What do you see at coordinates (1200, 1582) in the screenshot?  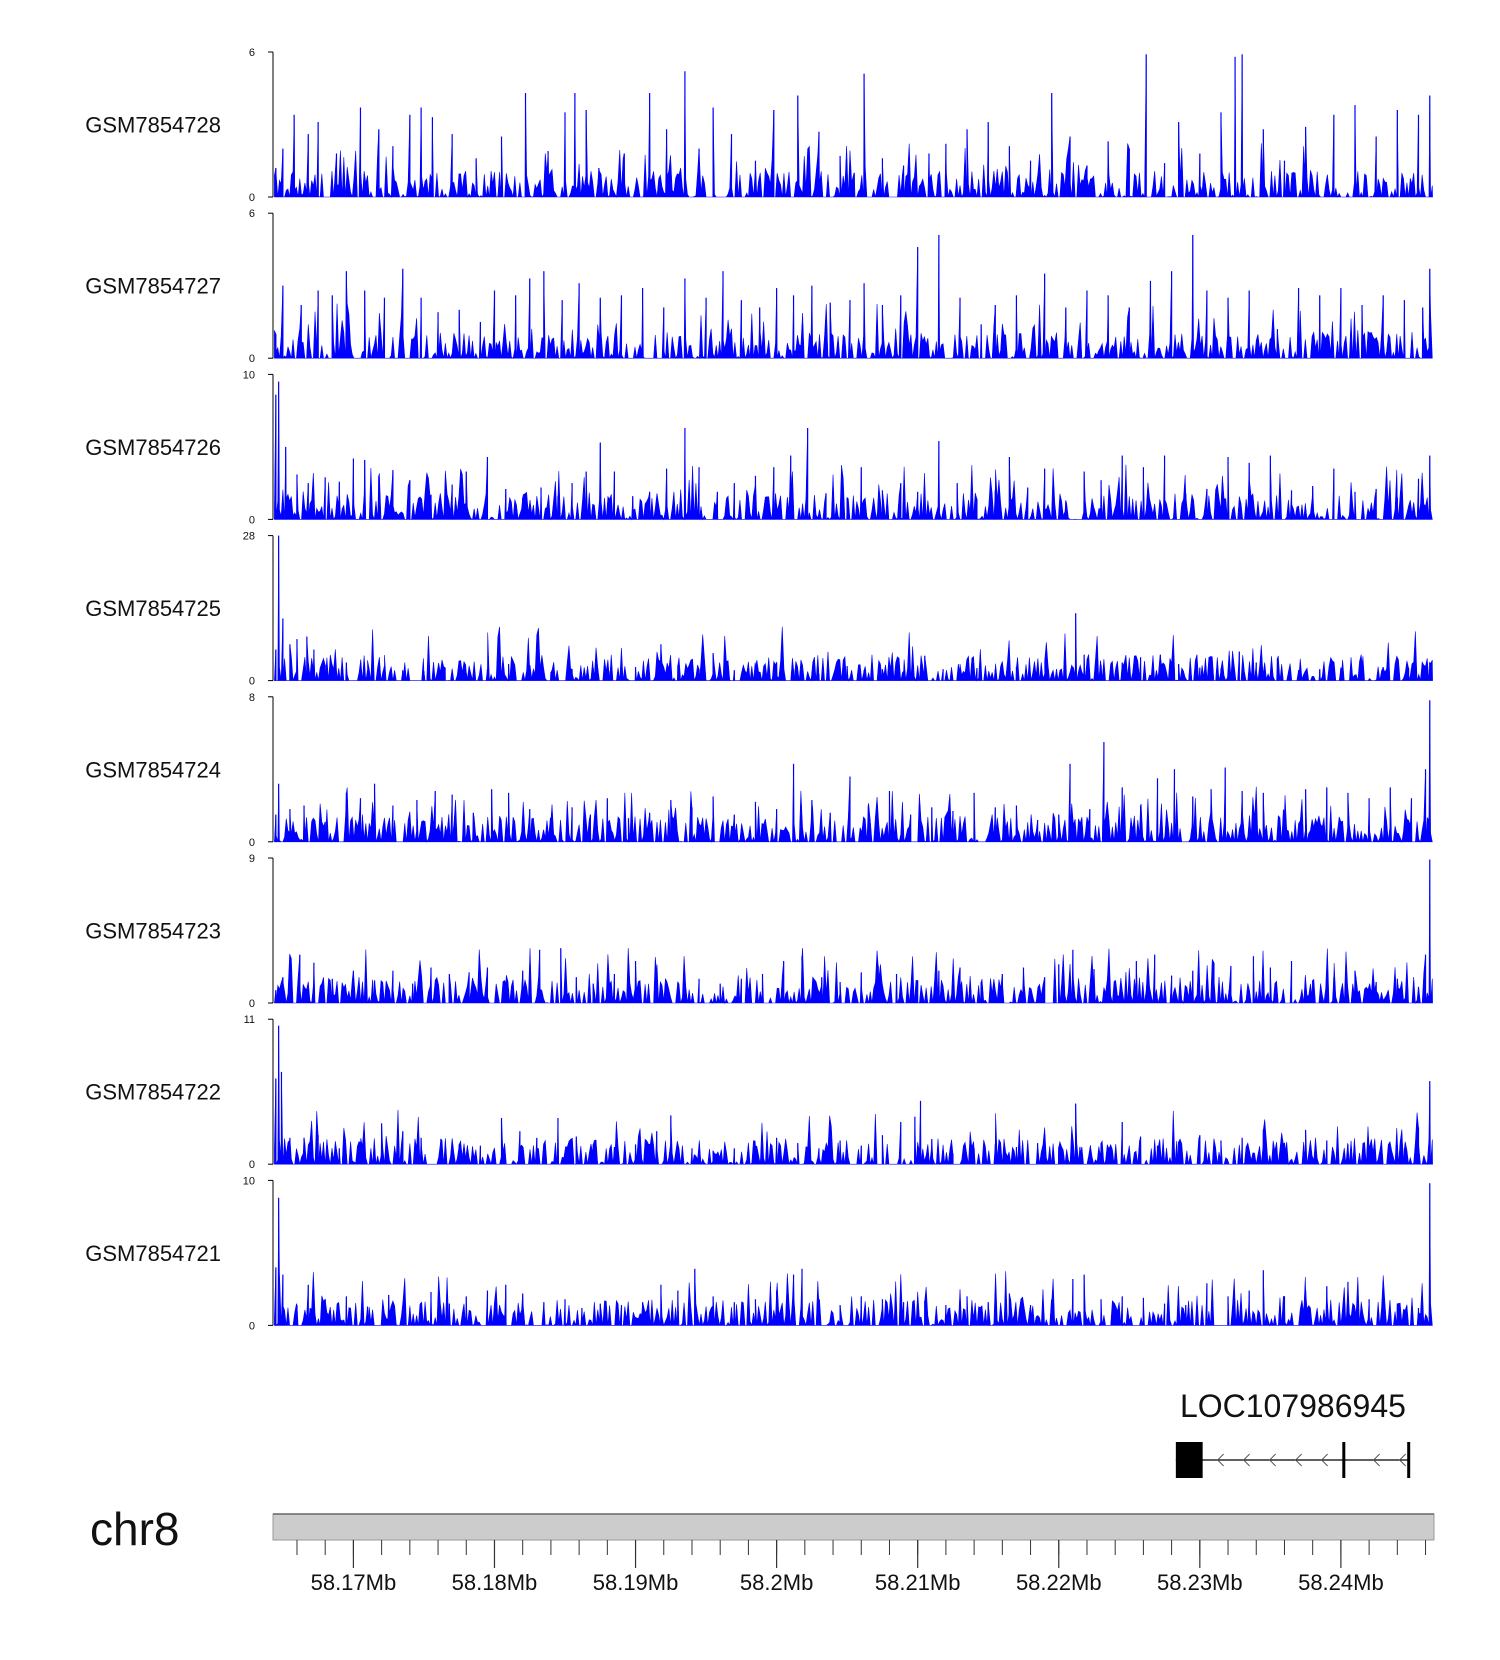 I see `x-tick-label: 58.23Mb` at bounding box center [1200, 1582].